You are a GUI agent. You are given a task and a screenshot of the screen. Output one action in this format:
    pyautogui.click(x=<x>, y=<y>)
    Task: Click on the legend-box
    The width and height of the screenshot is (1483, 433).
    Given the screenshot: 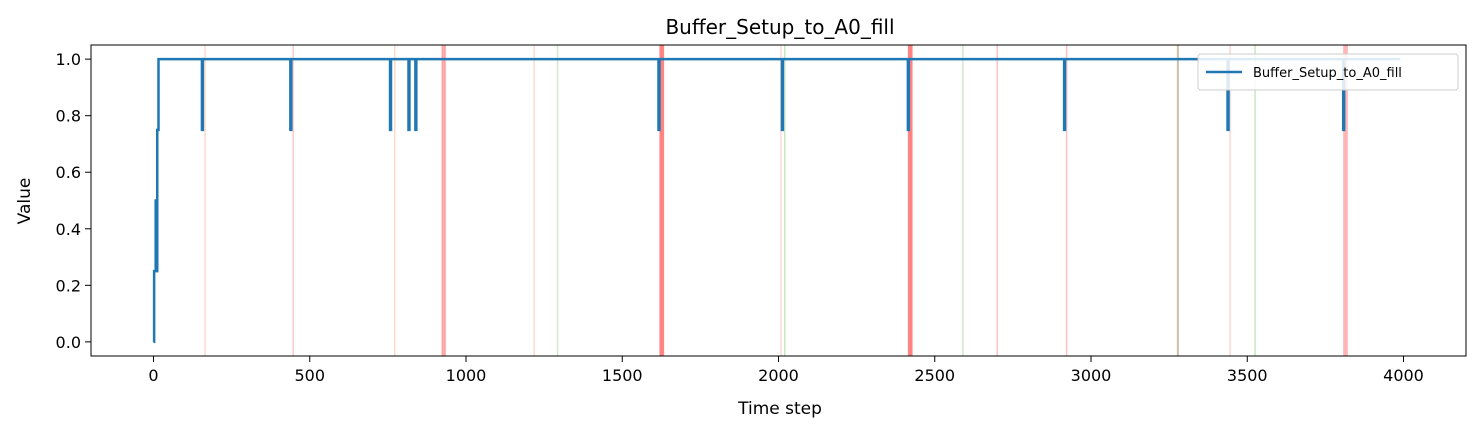 What is the action you would take?
    pyautogui.click(x=1328, y=72)
    